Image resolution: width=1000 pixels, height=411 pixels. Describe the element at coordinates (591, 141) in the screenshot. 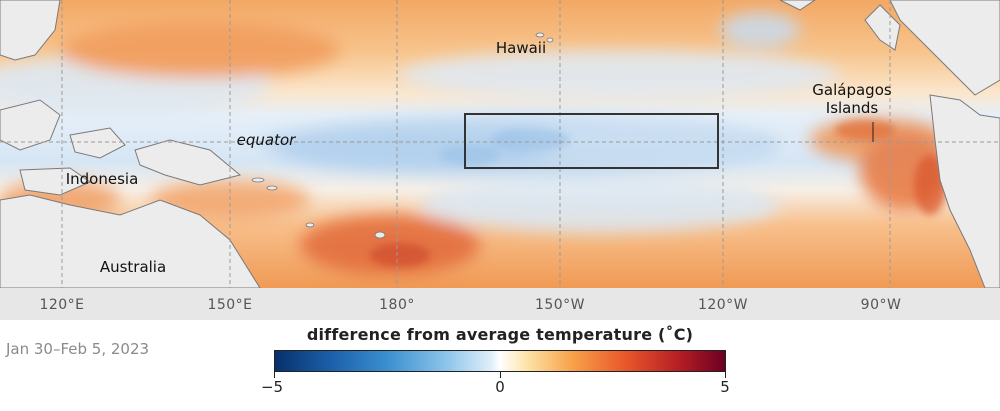

I see `nino34-region-box` at that location.